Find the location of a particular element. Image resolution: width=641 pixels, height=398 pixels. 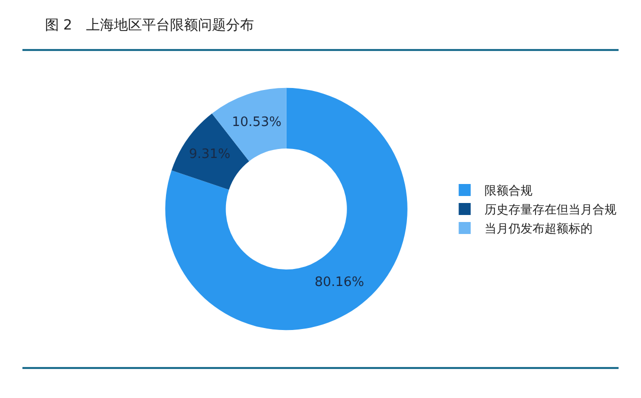

legend-label: 当月仍发布超额标的 is located at coordinates (538, 229).